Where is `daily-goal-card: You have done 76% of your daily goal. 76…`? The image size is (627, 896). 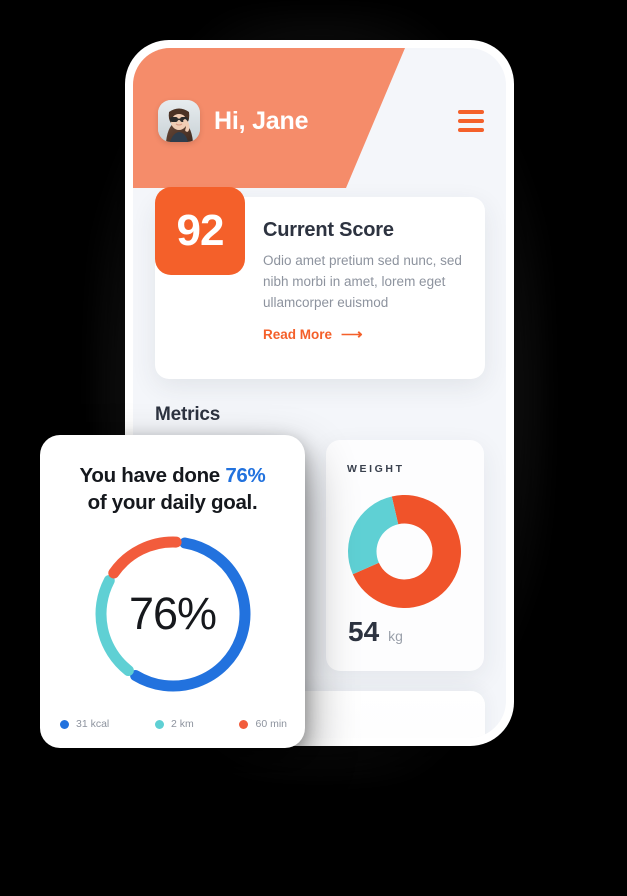 daily-goal-card: You have done 76% of your daily goal. 76… is located at coordinates (172, 591).